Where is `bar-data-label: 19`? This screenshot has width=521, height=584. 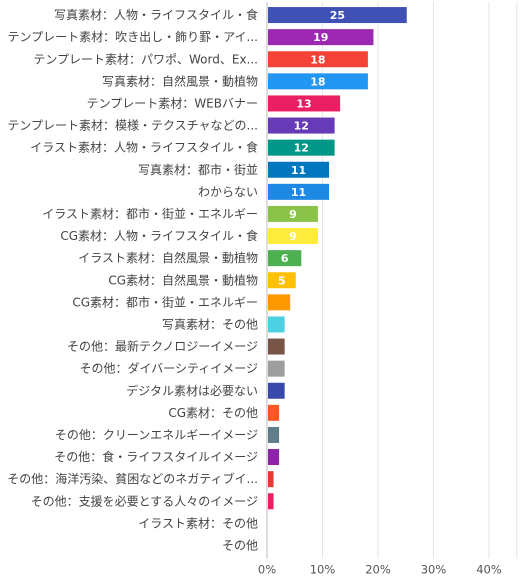
bar-data-label: 19 is located at coordinates (320, 37).